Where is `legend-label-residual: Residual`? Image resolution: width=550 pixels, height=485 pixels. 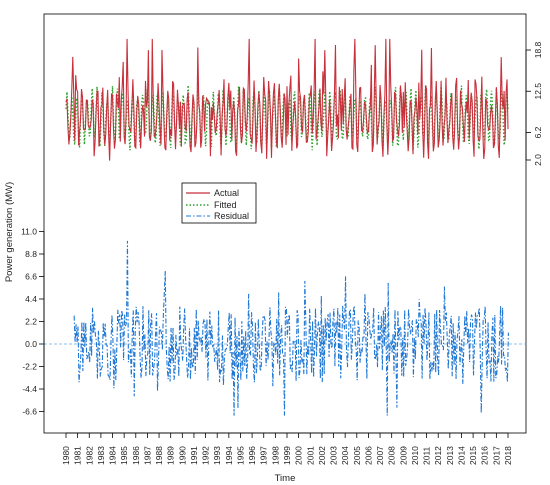 legend-label-residual: Residual is located at coordinates (231, 216).